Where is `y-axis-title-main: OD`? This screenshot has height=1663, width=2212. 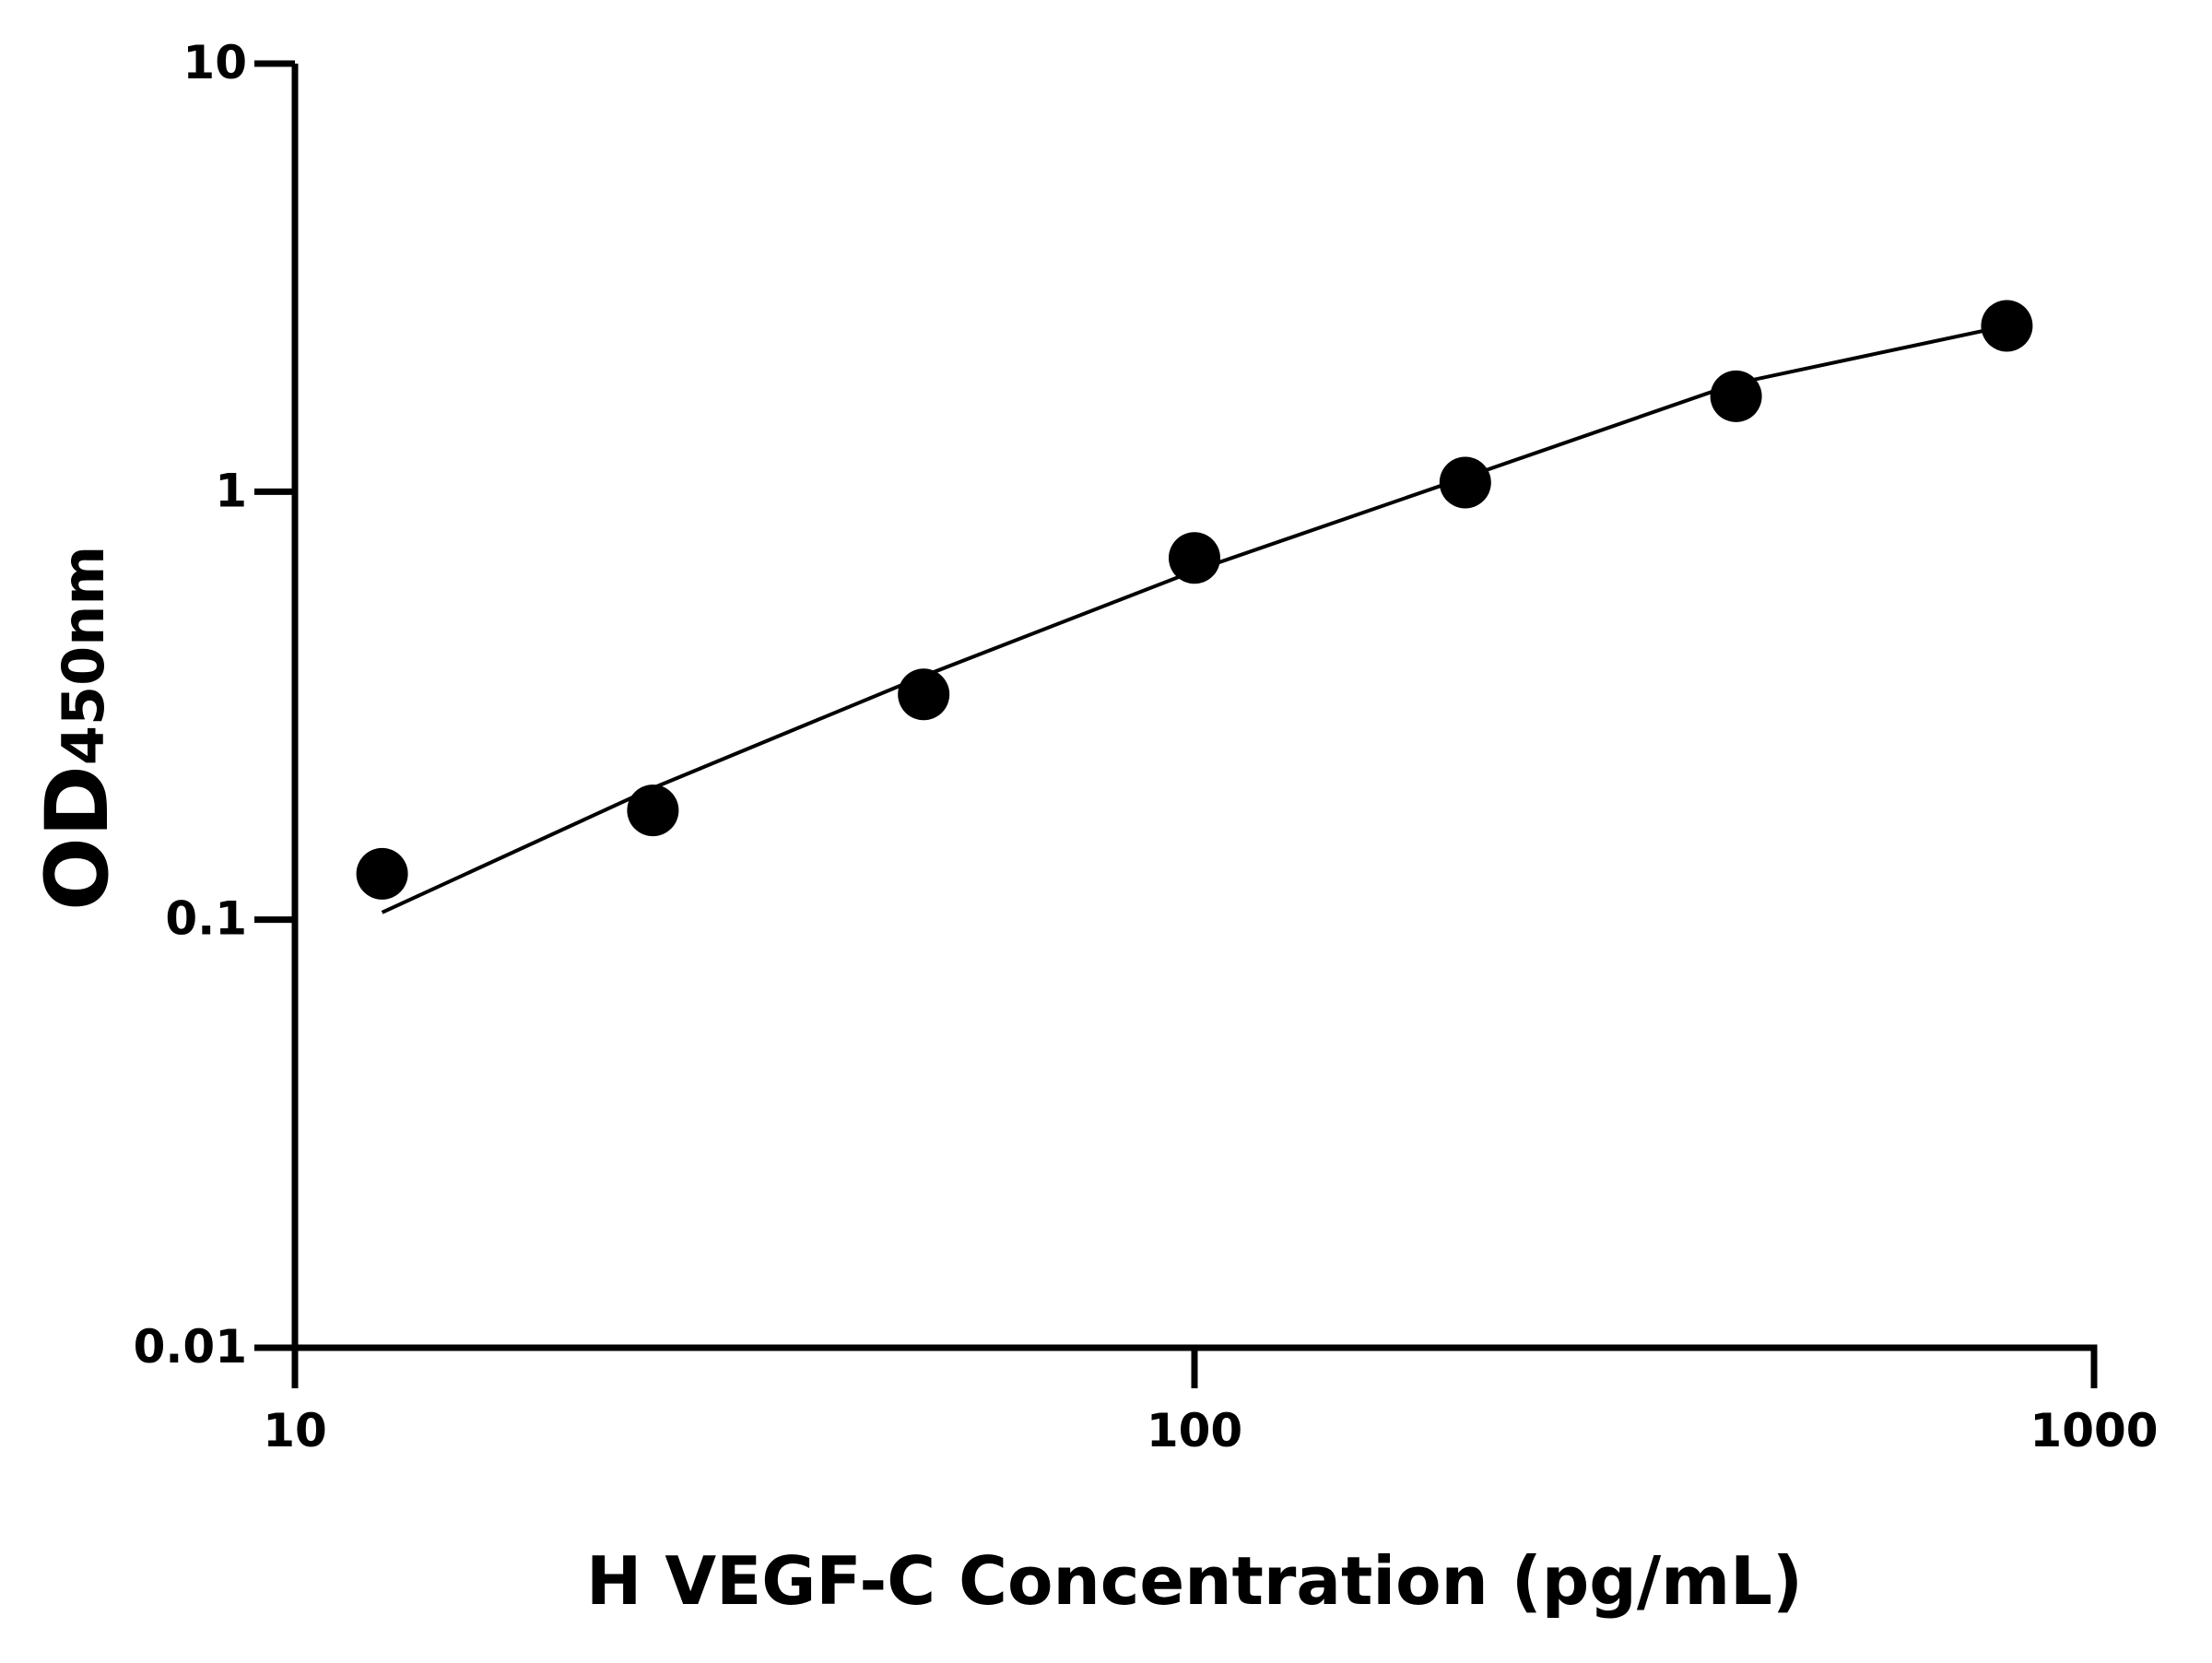 y-axis-title-main: OD is located at coordinates (78, 838).